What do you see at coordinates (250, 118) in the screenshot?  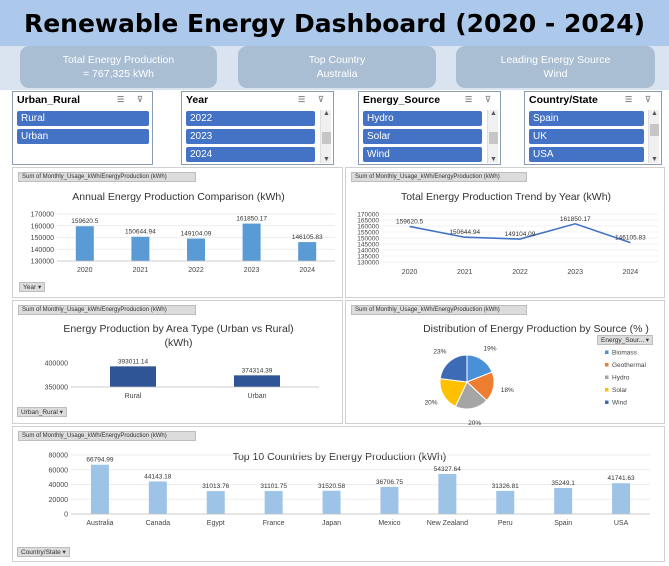 I see `slicer-item-2022: 2022` at bounding box center [250, 118].